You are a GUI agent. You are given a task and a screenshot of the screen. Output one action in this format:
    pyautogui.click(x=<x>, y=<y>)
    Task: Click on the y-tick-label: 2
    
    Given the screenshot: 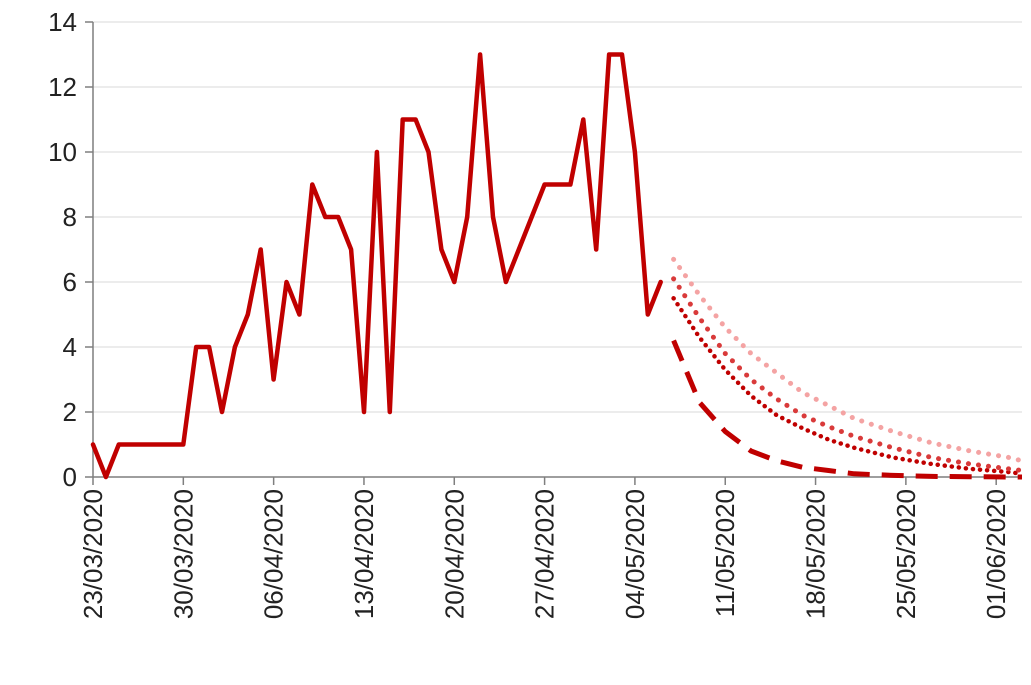 What is the action you would take?
    pyautogui.click(x=70, y=412)
    